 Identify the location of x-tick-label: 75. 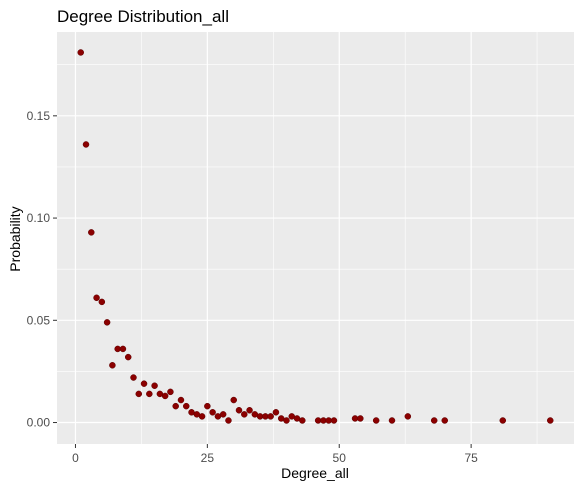
(471, 458).